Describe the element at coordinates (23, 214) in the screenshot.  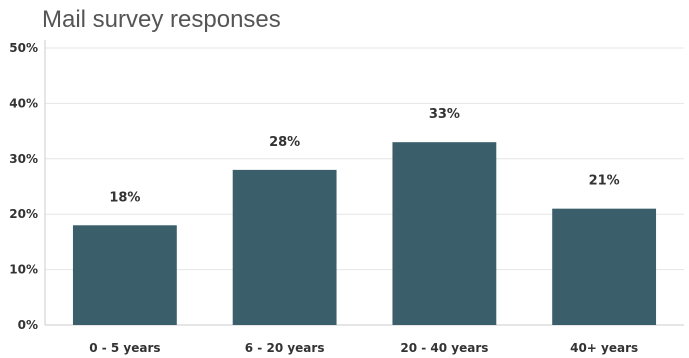
I see `y-tick-label: 20%` at that location.